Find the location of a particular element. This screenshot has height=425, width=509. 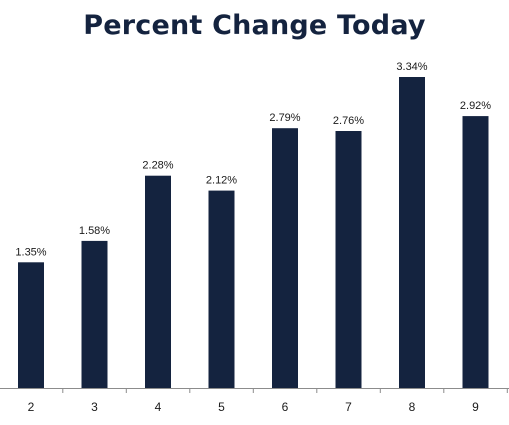

x-tick-label-4: 4 is located at coordinates (158, 407).